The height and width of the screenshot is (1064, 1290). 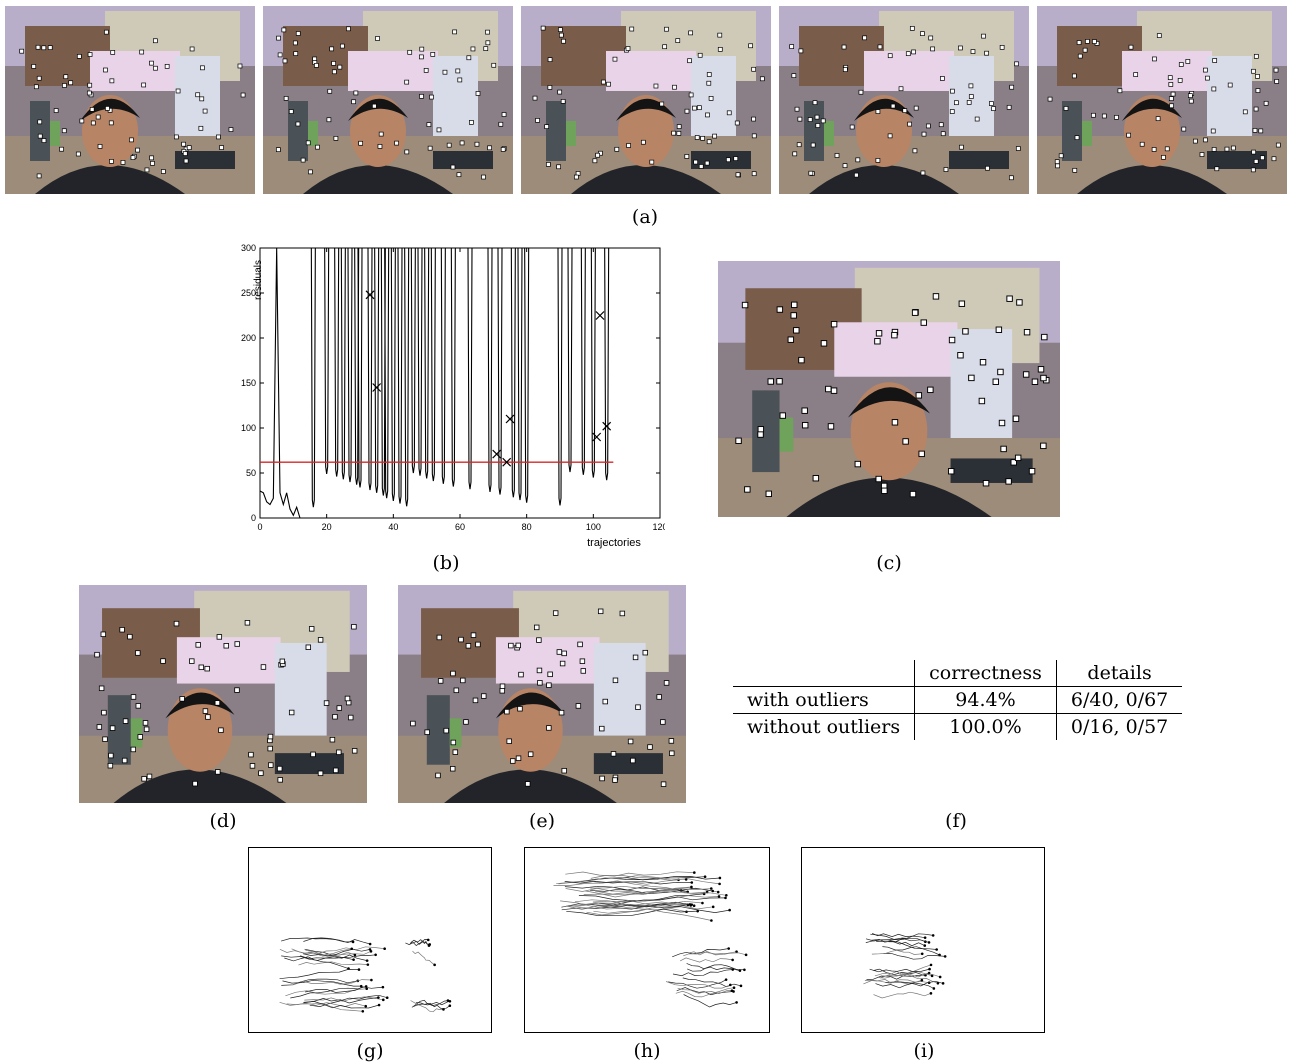 What do you see at coordinates (814, 131) in the screenshot?
I see `speaker` at bounding box center [814, 131].